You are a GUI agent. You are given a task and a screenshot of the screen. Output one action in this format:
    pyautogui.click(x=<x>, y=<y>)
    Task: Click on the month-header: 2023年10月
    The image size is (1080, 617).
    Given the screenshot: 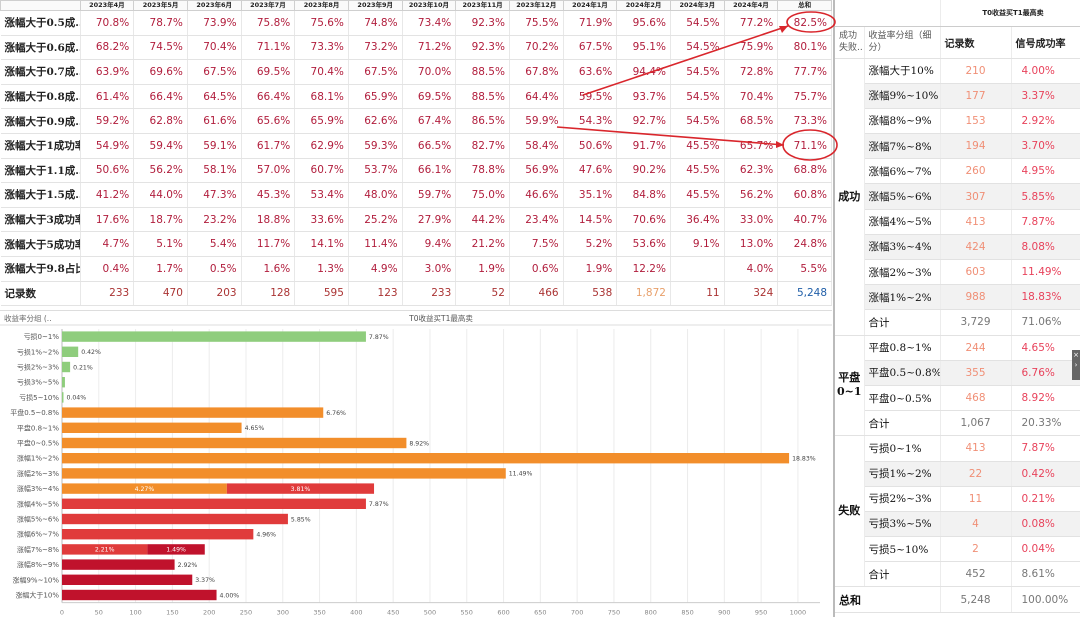 What is the action you would take?
    pyautogui.click(x=429, y=5)
    